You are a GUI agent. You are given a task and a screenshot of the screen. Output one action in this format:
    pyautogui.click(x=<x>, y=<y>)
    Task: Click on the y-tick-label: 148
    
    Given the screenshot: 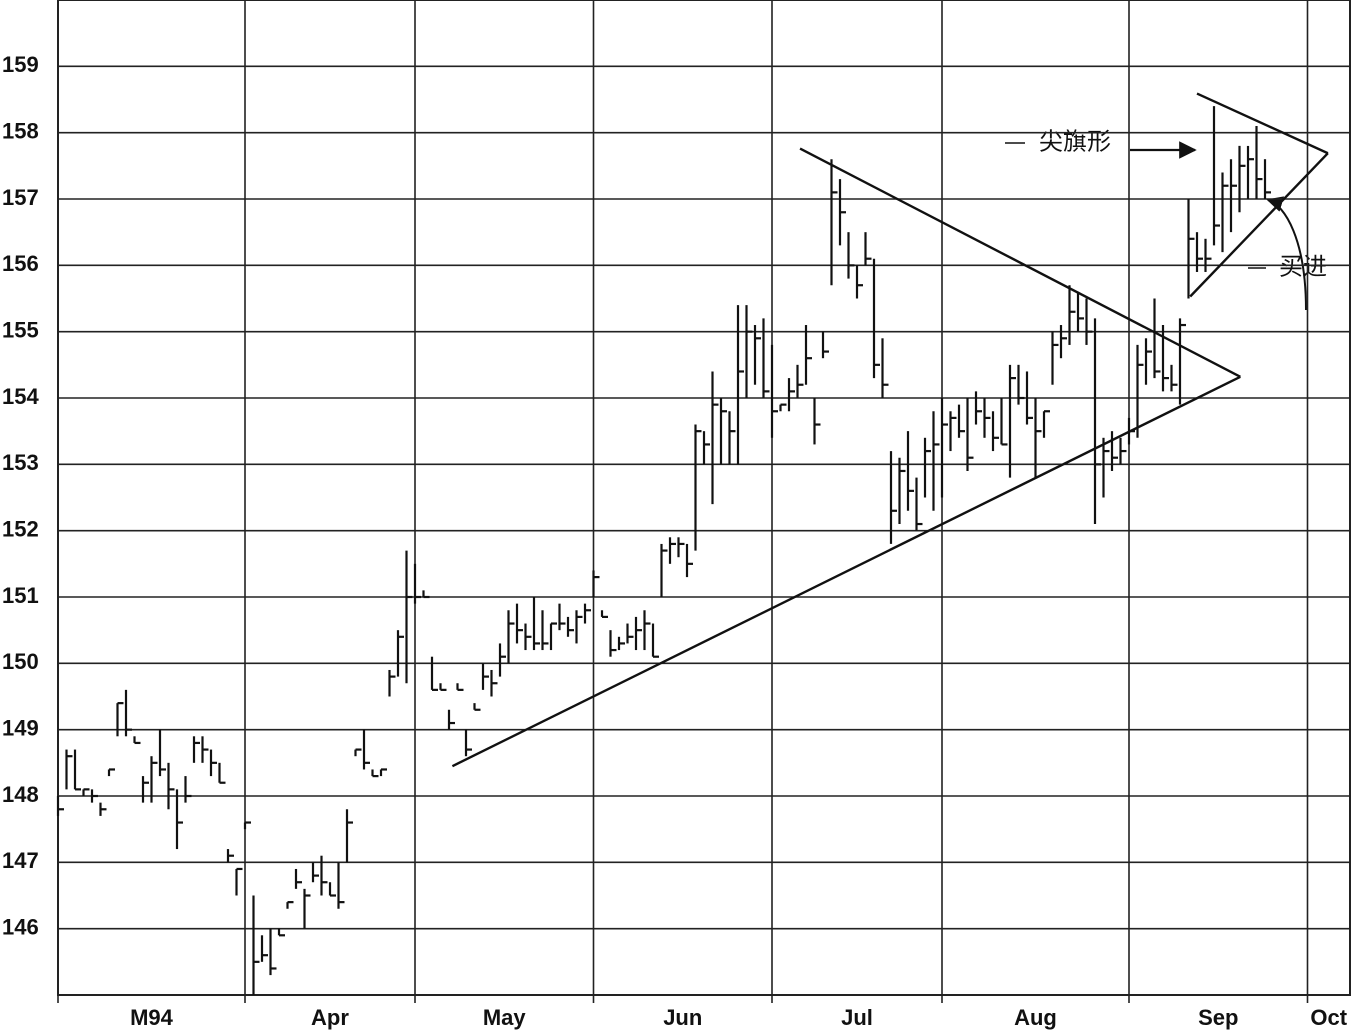 What is the action you would take?
    pyautogui.click(x=20, y=794)
    